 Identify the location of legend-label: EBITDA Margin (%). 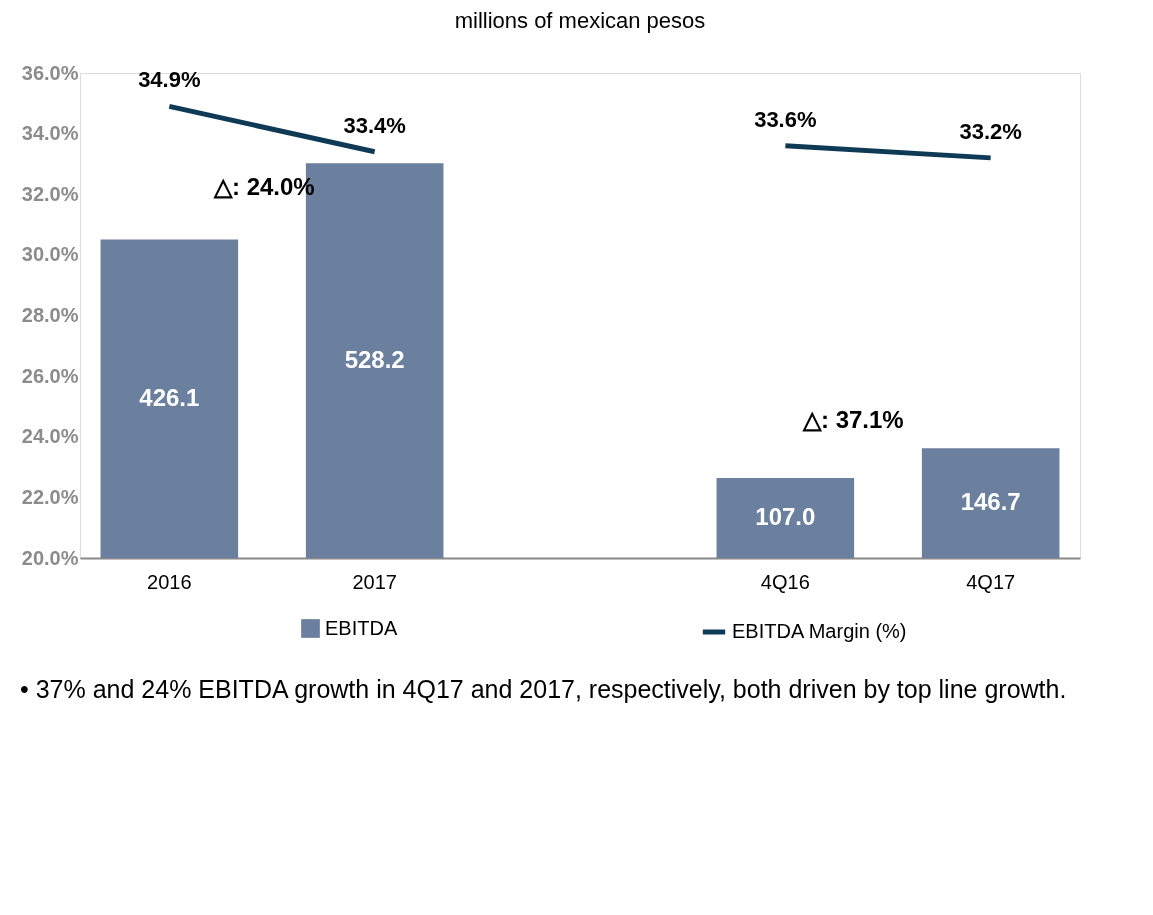
(819, 631).